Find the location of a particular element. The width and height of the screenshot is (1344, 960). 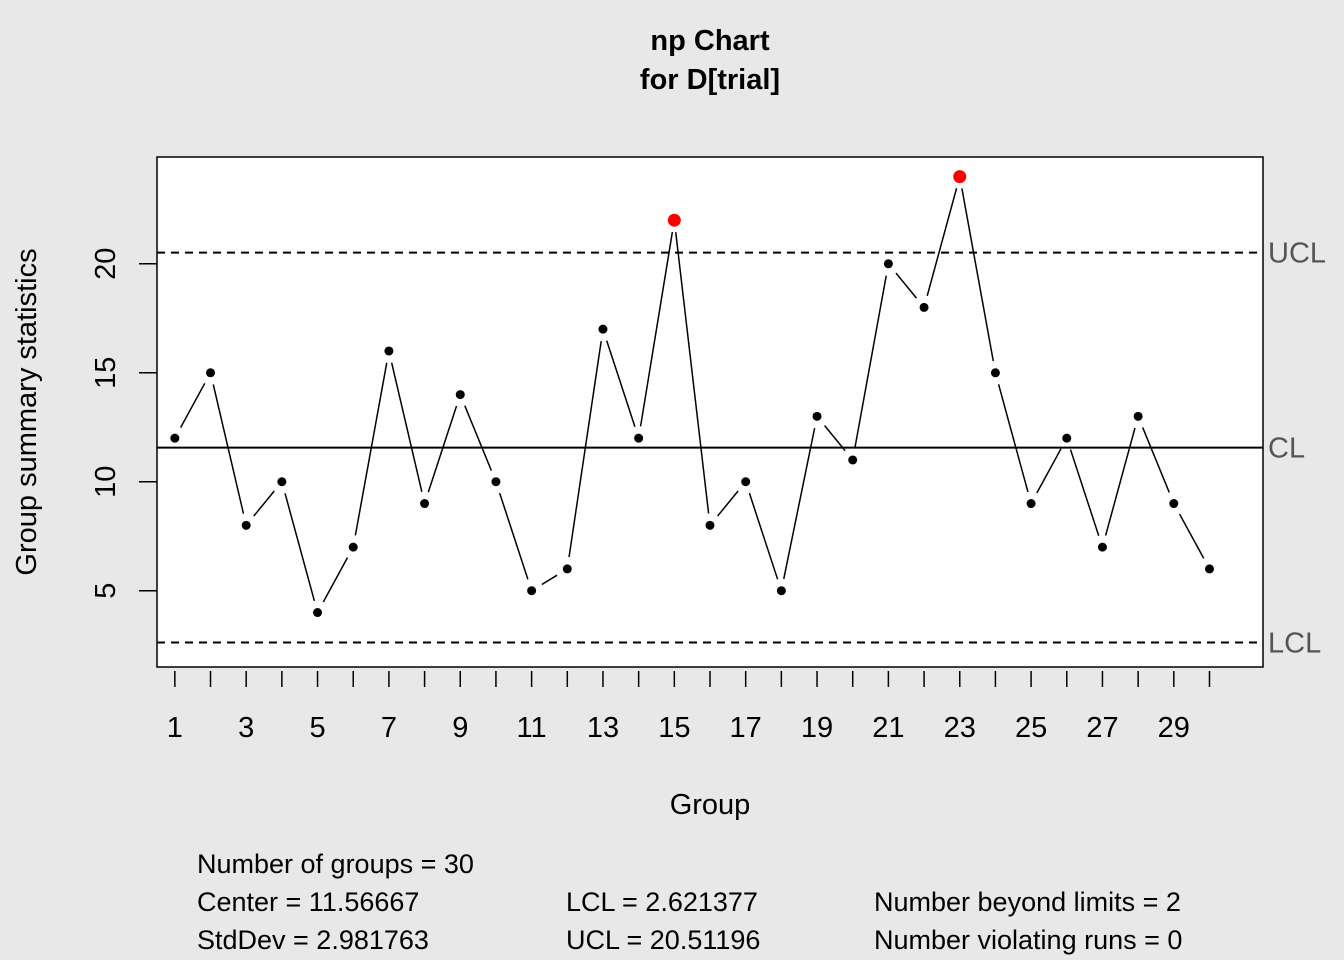

y-tick-label: 10 is located at coordinates (106, 482).